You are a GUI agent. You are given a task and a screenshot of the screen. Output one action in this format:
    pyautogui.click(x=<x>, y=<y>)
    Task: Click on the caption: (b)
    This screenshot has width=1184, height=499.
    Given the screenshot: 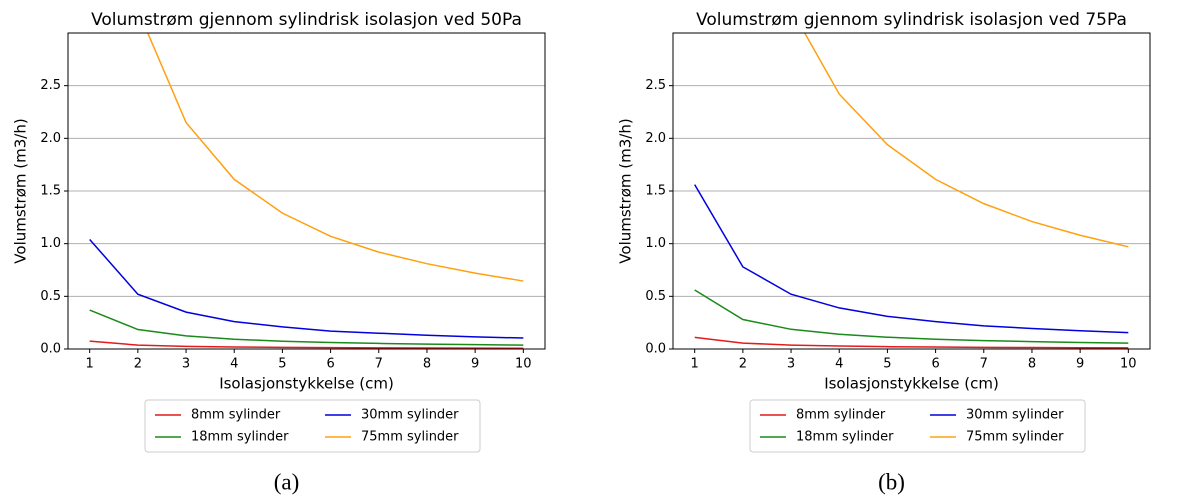 What is the action you would take?
    pyautogui.click(x=891, y=481)
    